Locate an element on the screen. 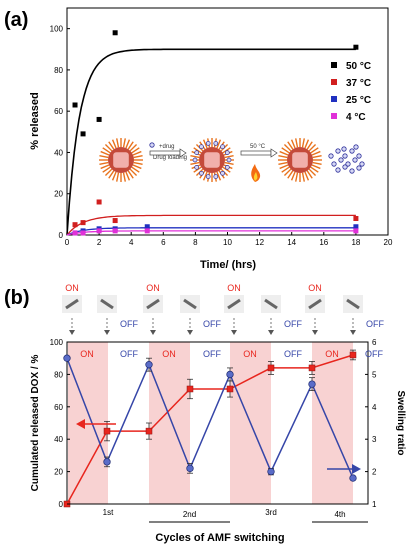 This screenshot has height=550, width=408. panel-label-b: (b) is located at coordinates (17, 298).